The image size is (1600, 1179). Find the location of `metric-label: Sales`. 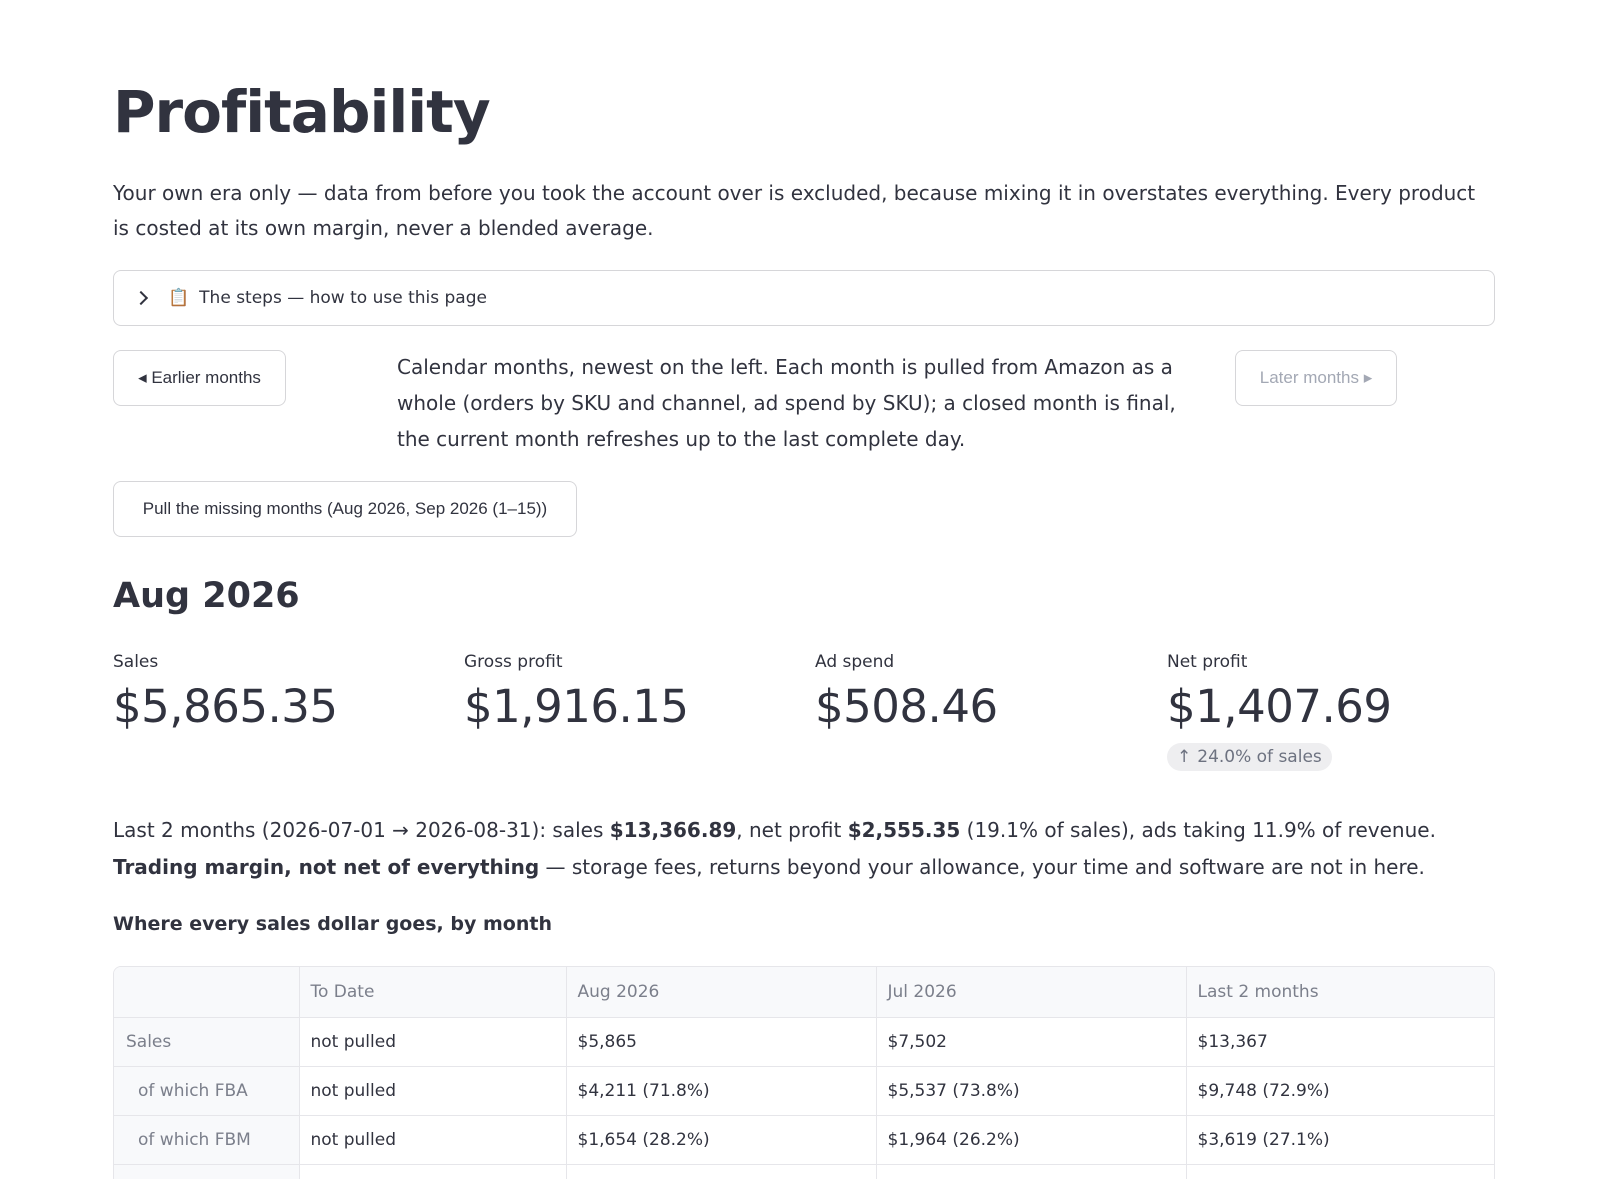

metric-label: Sales is located at coordinates (136, 662).